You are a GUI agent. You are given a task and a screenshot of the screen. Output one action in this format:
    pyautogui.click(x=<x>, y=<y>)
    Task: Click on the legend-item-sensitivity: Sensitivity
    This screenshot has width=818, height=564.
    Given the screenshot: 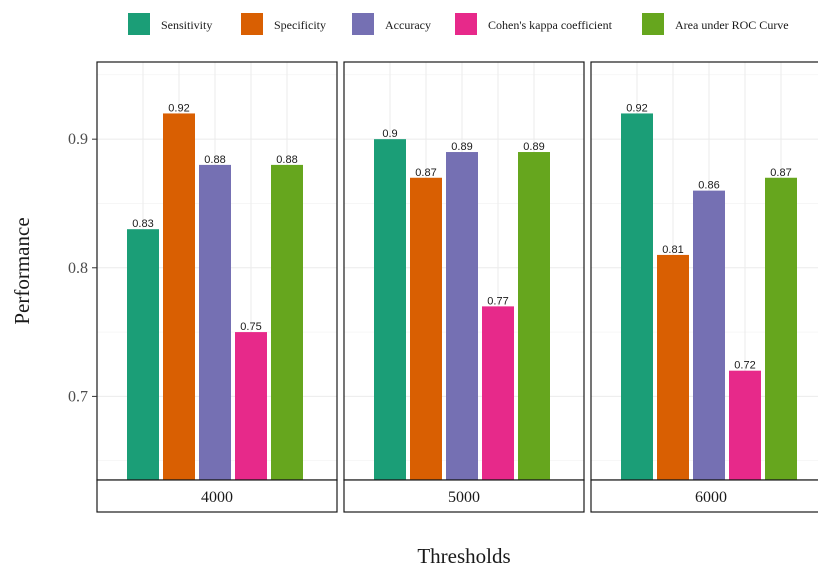 What is the action you would take?
    pyautogui.click(x=170, y=24)
    